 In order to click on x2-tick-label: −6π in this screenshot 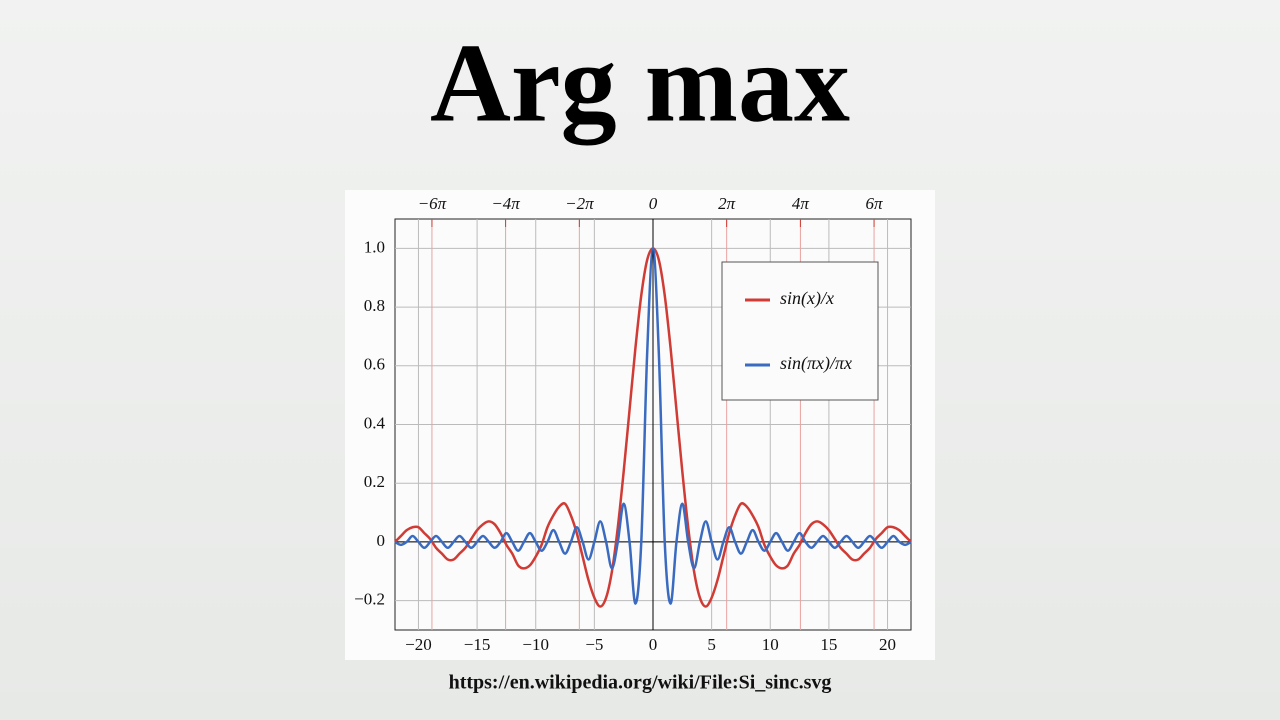, I will do `click(432, 203)`.